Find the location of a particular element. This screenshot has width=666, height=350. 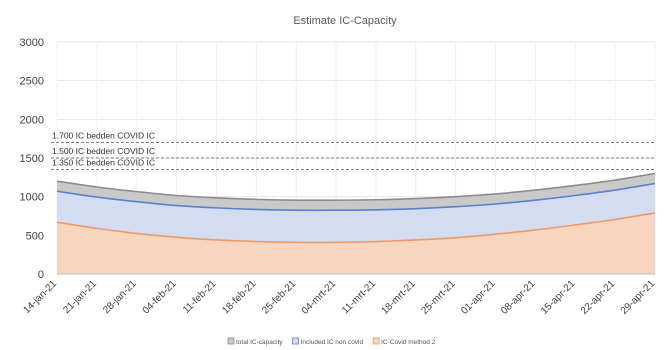

x-tick-label: 25-feb-21 is located at coordinates (279, 297).